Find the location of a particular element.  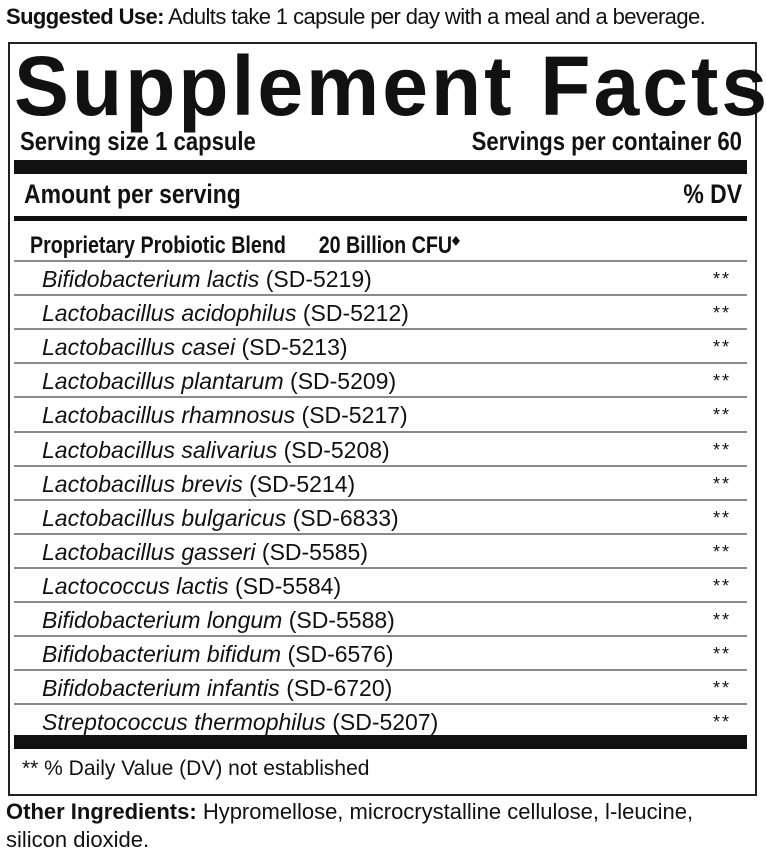

ingredient-species: Lactobacillus bulgaricus is located at coordinates (164, 517).